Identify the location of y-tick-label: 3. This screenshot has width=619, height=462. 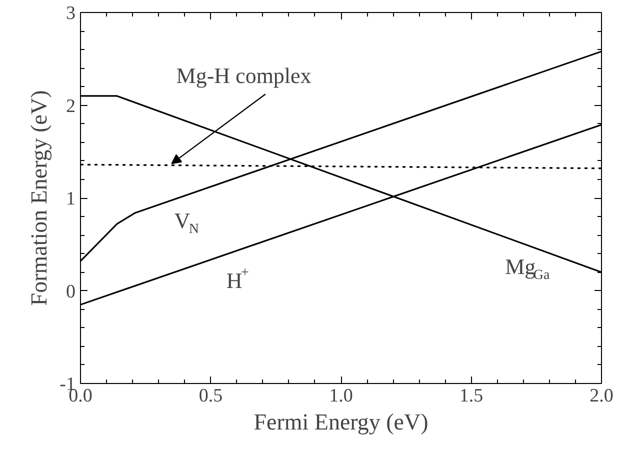
(71, 13).